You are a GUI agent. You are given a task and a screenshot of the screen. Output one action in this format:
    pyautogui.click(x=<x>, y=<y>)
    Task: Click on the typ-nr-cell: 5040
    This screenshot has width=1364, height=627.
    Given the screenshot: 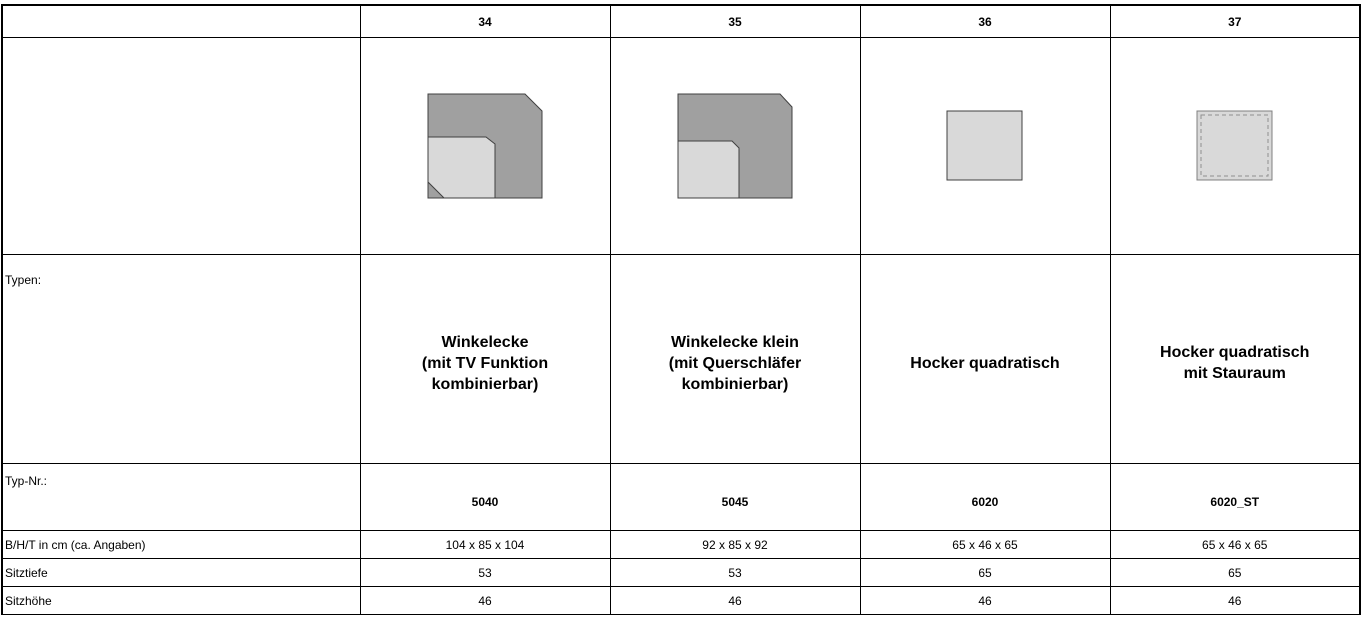 What is the action you would take?
    pyautogui.click(x=485, y=497)
    